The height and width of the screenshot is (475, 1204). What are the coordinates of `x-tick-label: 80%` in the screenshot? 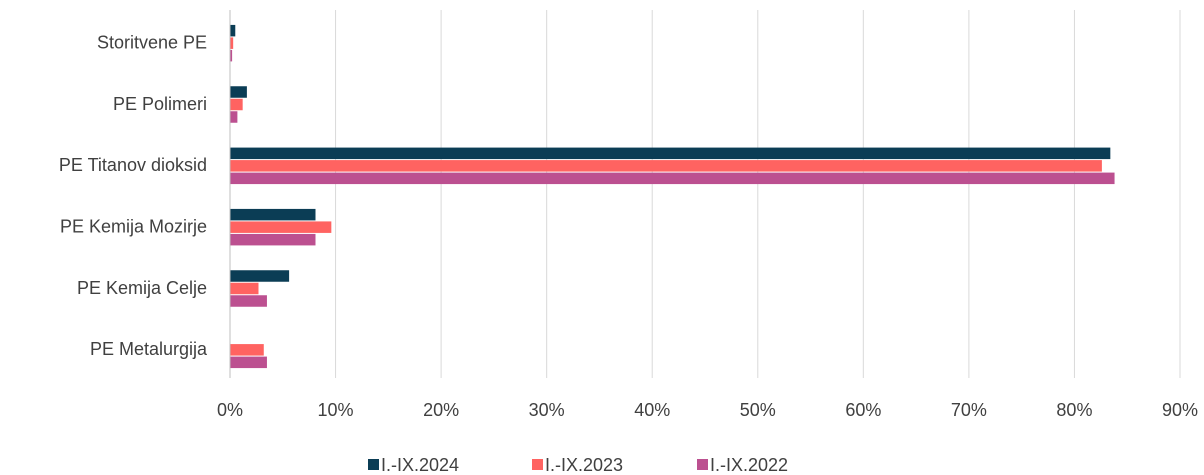 It's located at (1074, 410).